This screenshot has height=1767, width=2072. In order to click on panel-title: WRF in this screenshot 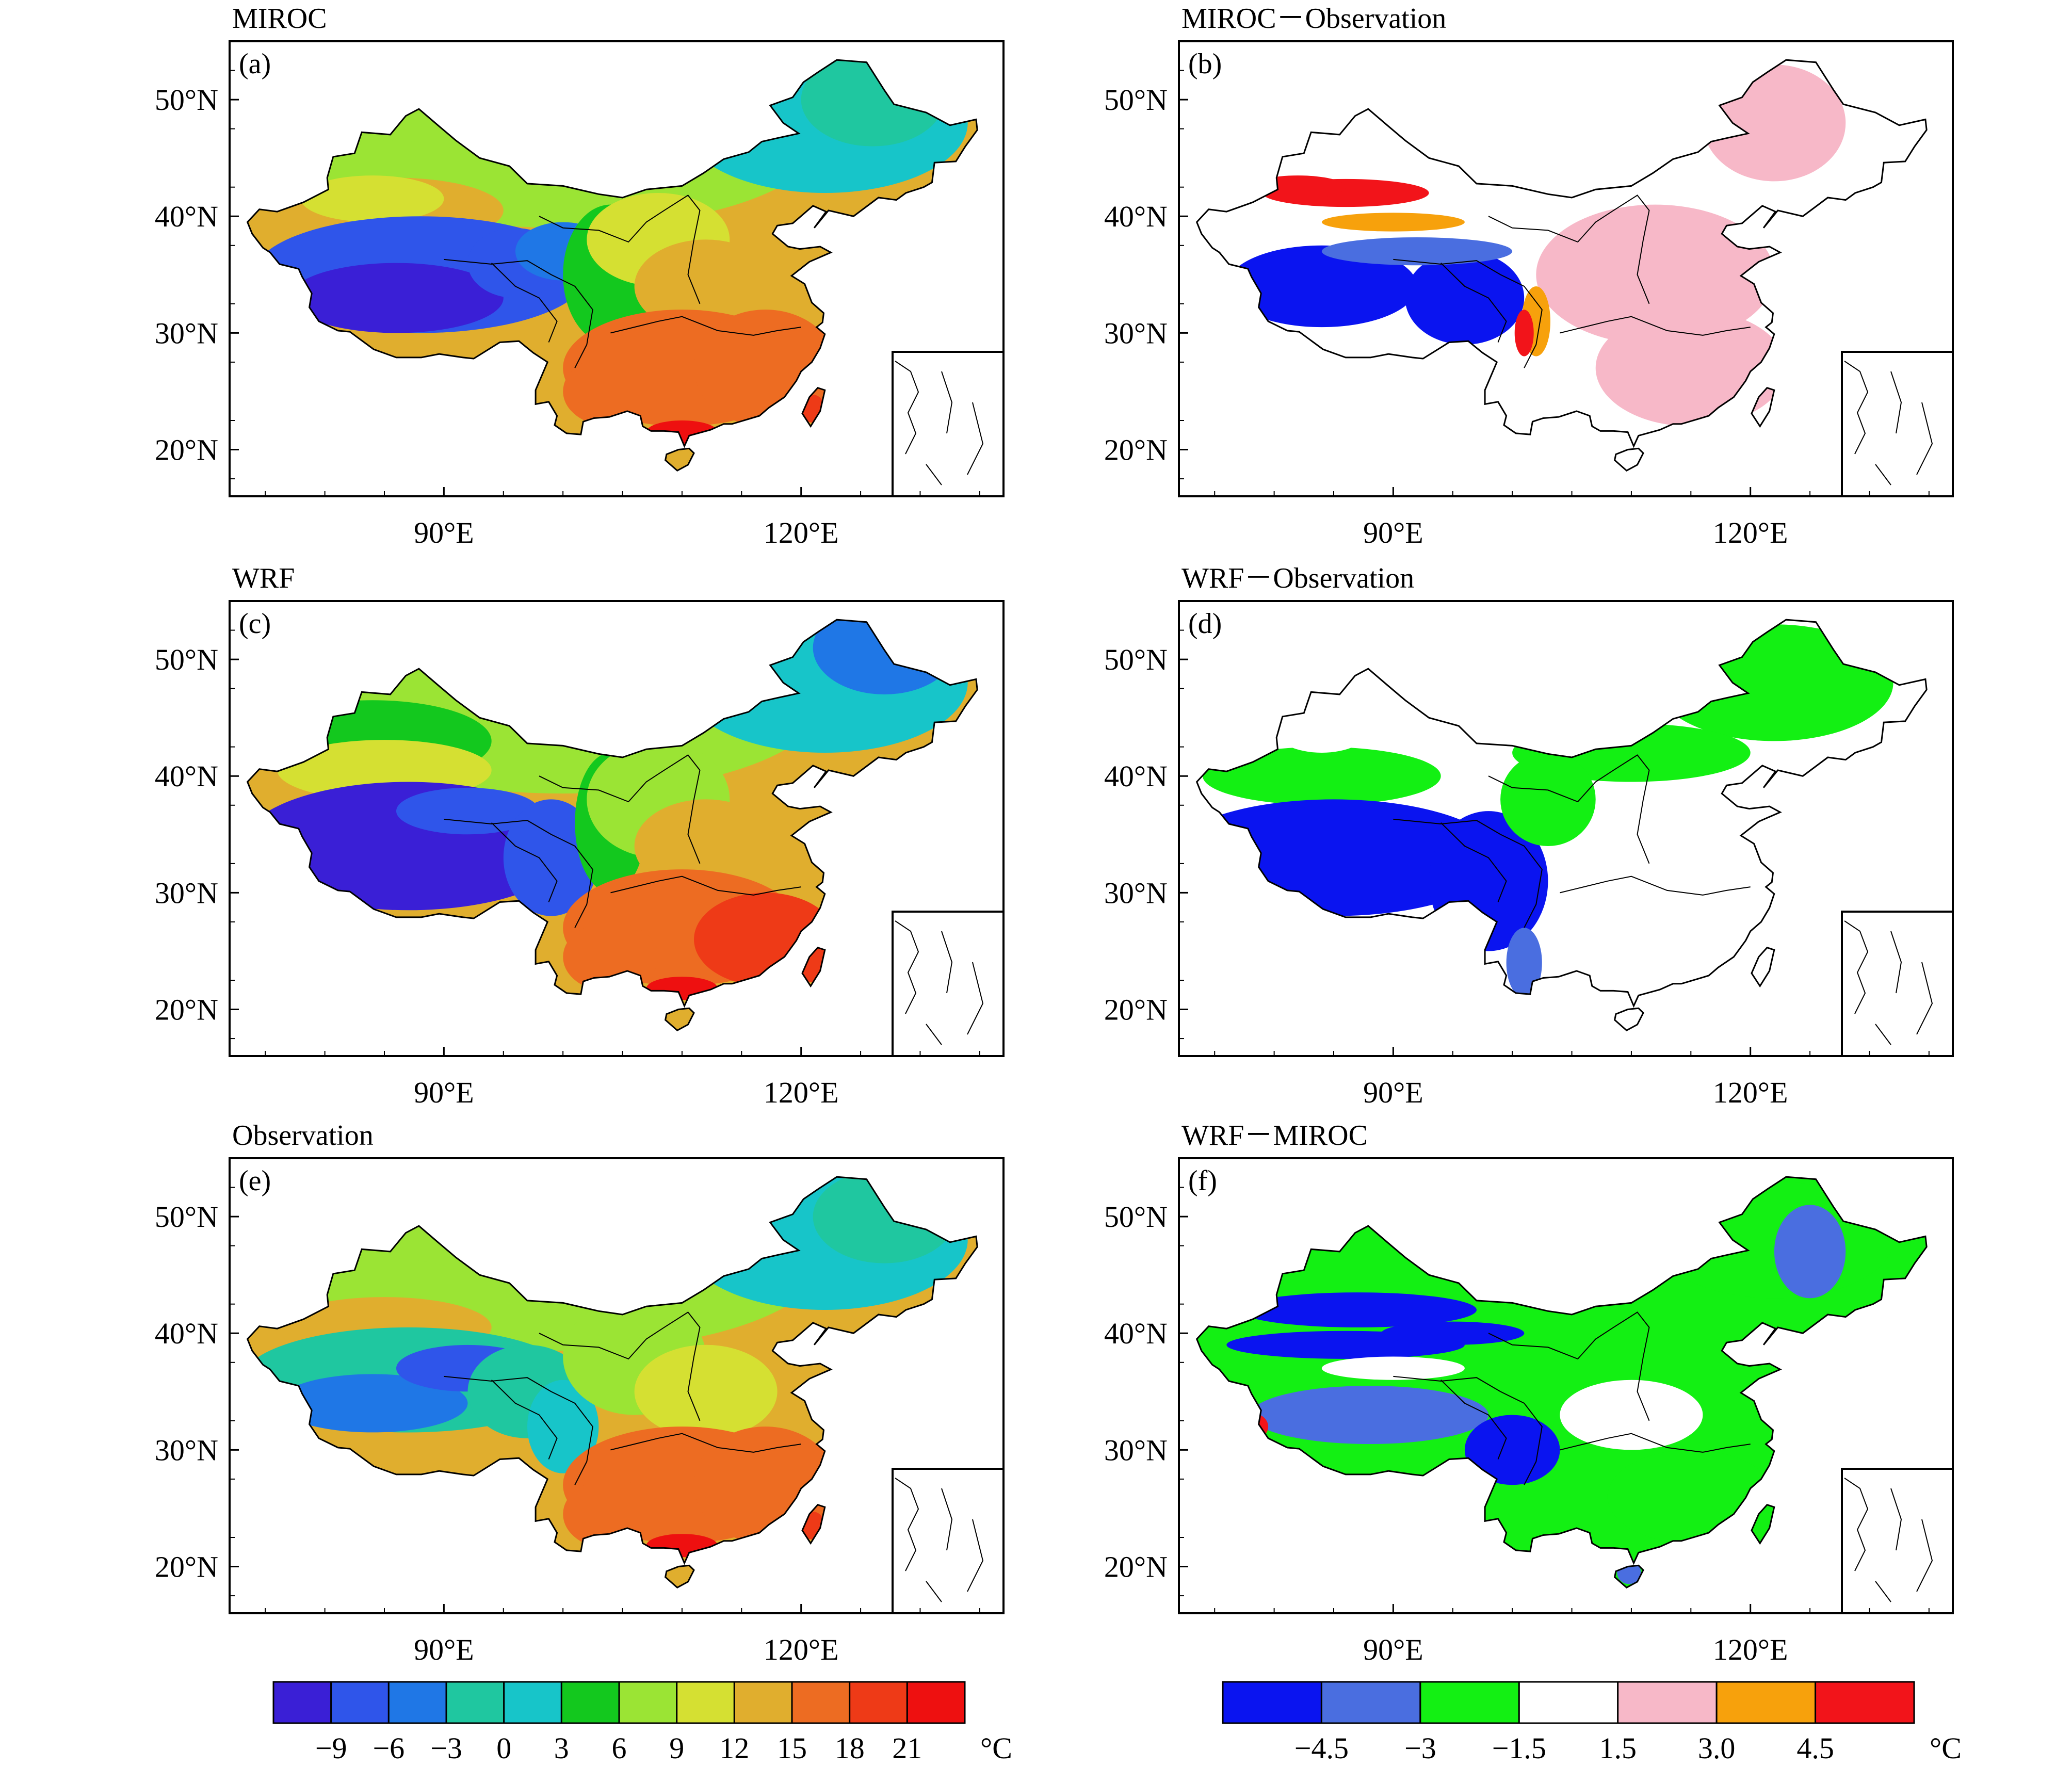, I will do `click(263, 578)`.